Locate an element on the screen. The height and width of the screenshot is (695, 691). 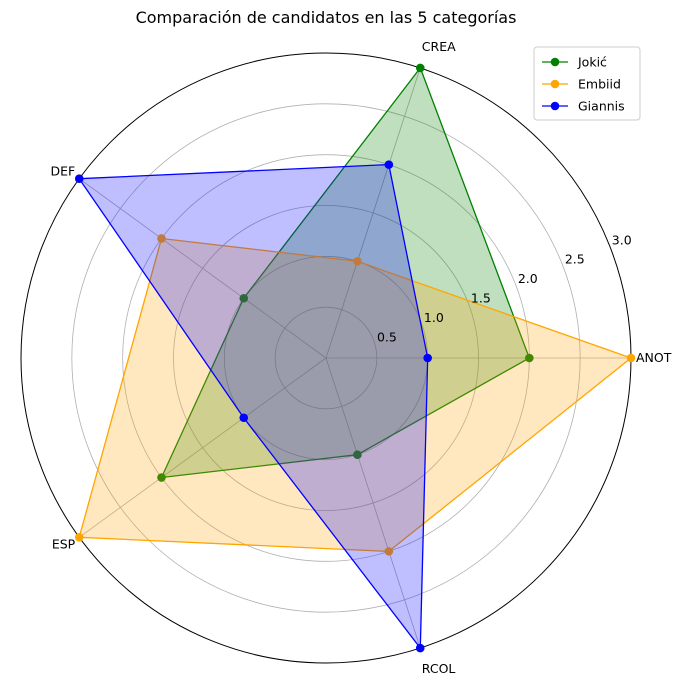
series-1-point-rcol is located at coordinates (357, 454).